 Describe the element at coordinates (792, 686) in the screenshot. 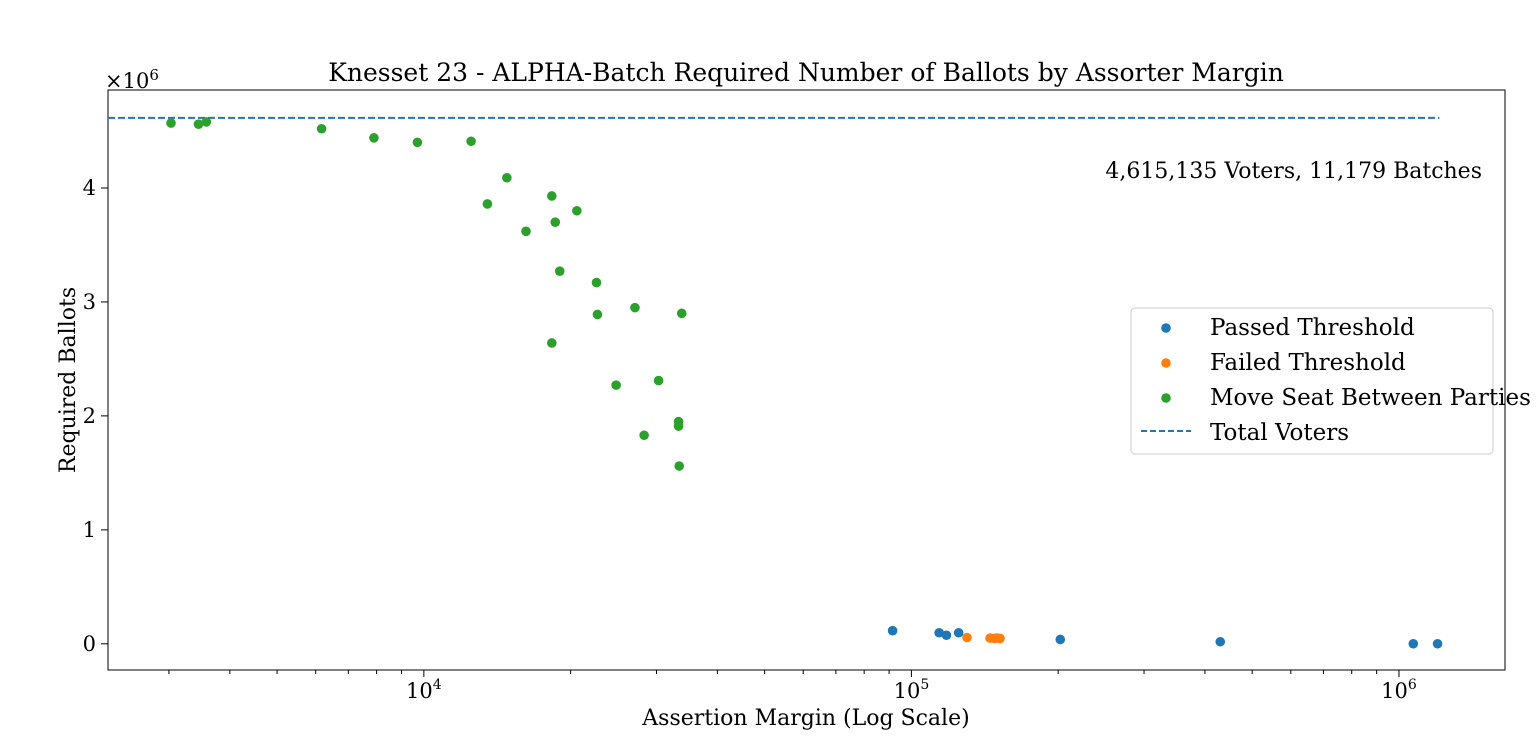

I see `x-axis-ticks: 10⁴ 10⁵ 10⁶` at that location.